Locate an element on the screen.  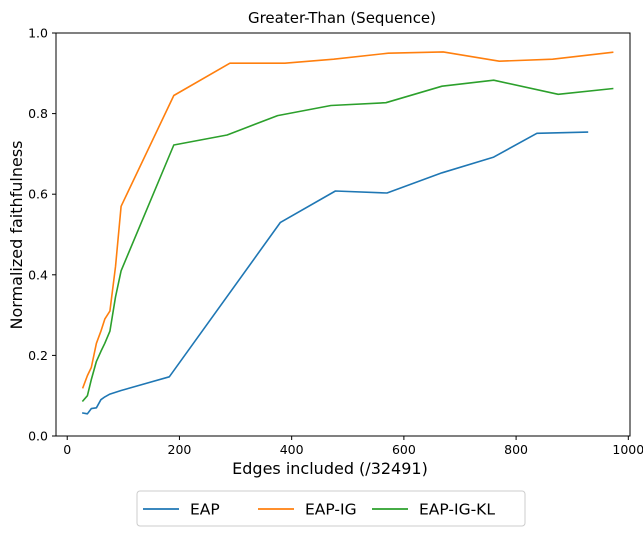
legend: EAP EAP-IG EAP-IG-KL is located at coordinates (331, 508).